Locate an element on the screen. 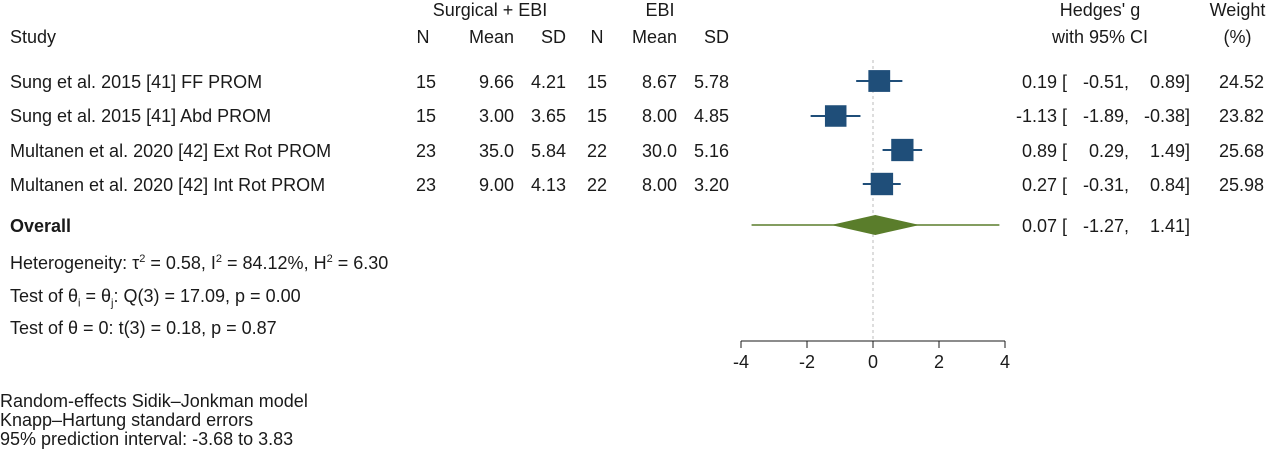 This screenshot has width=1280, height=453. sd2-value: 4.85 is located at coordinates (711, 116).